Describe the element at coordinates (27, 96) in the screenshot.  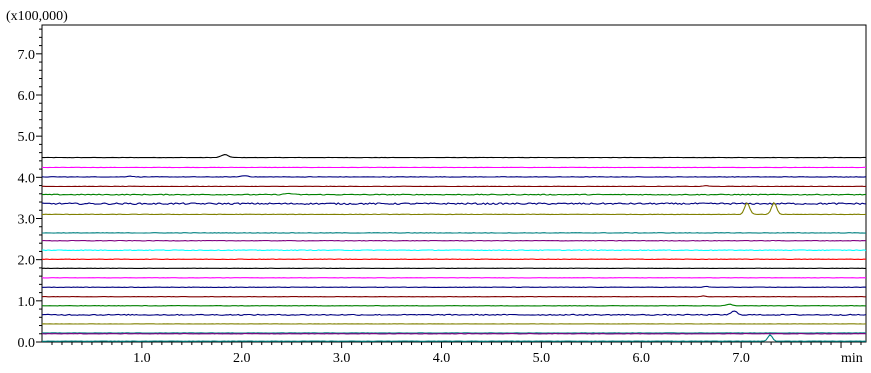
I see `y-tick-label: 6.0` at that location.